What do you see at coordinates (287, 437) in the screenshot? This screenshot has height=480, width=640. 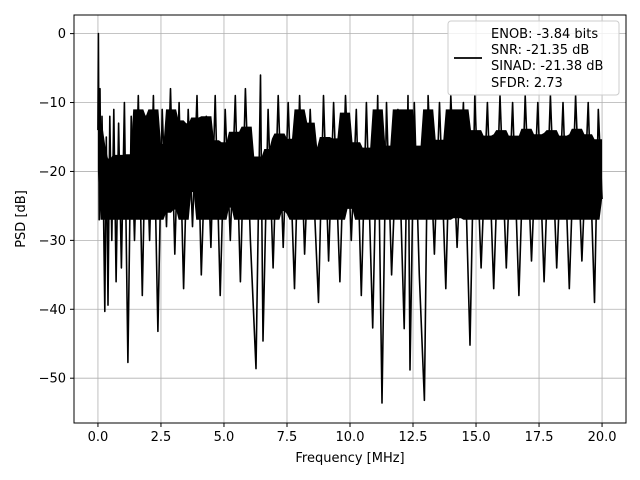 I see `x-tick-label: 7.5` at bounding box center [287, 437].